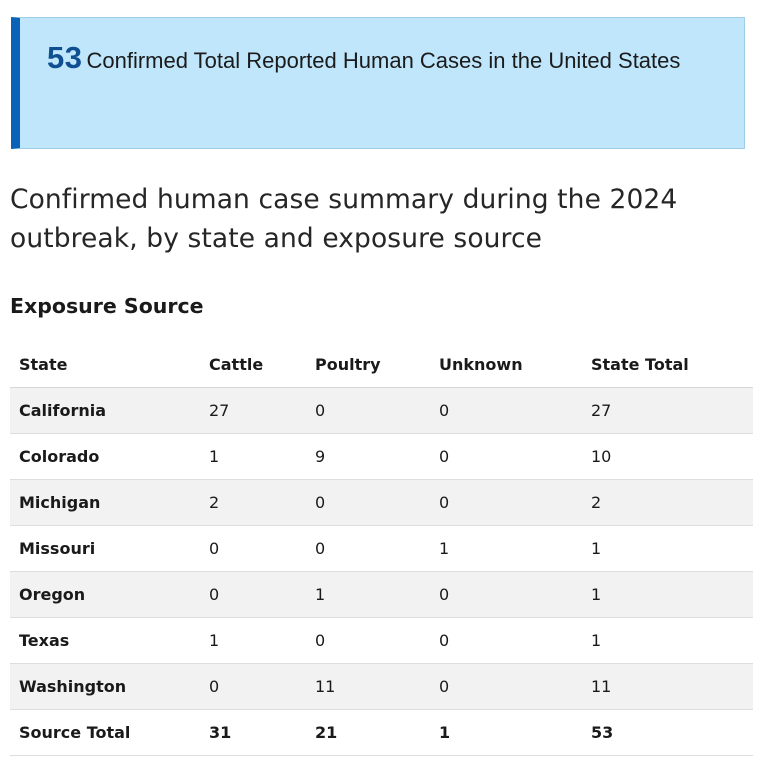  I want to click on table-row: Washington 0 11 0 11, so click(381, 686).